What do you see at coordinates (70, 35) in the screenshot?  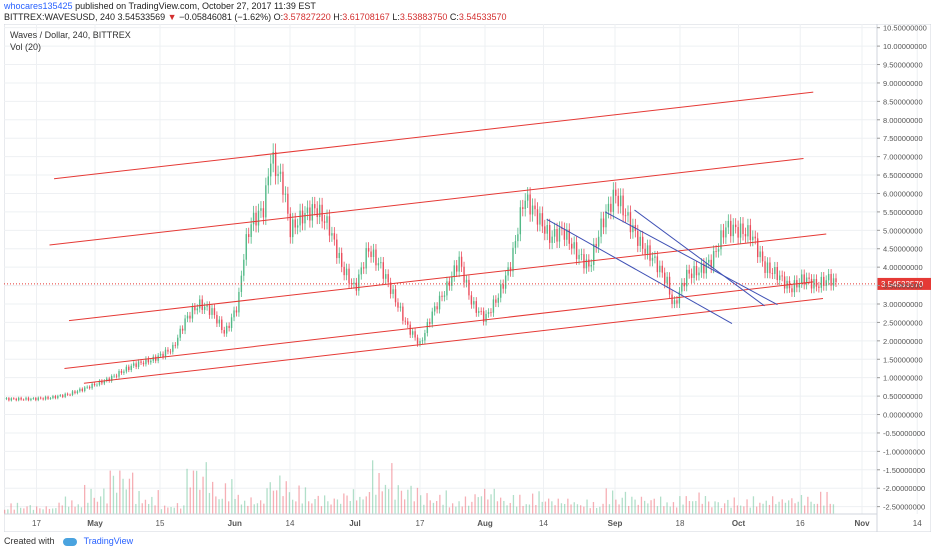 I see `chart-title: Waves / Dollar, 240, BITTREX` at bounding box center [70, 35].